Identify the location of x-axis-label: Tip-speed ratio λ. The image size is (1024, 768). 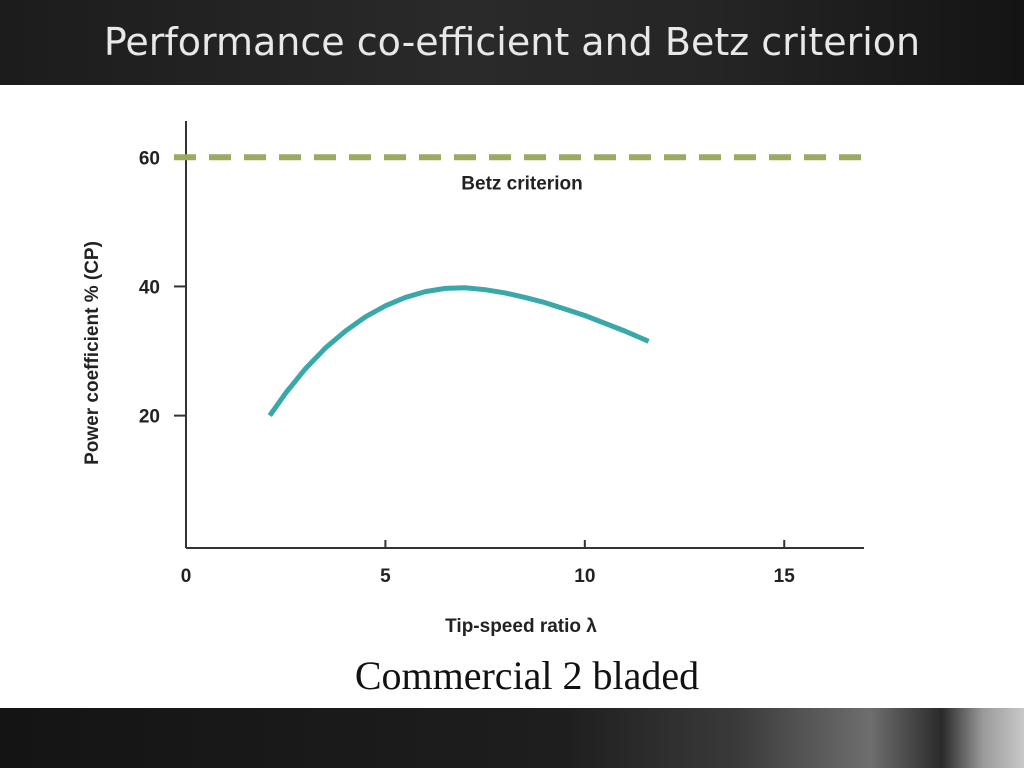
(521, 626).